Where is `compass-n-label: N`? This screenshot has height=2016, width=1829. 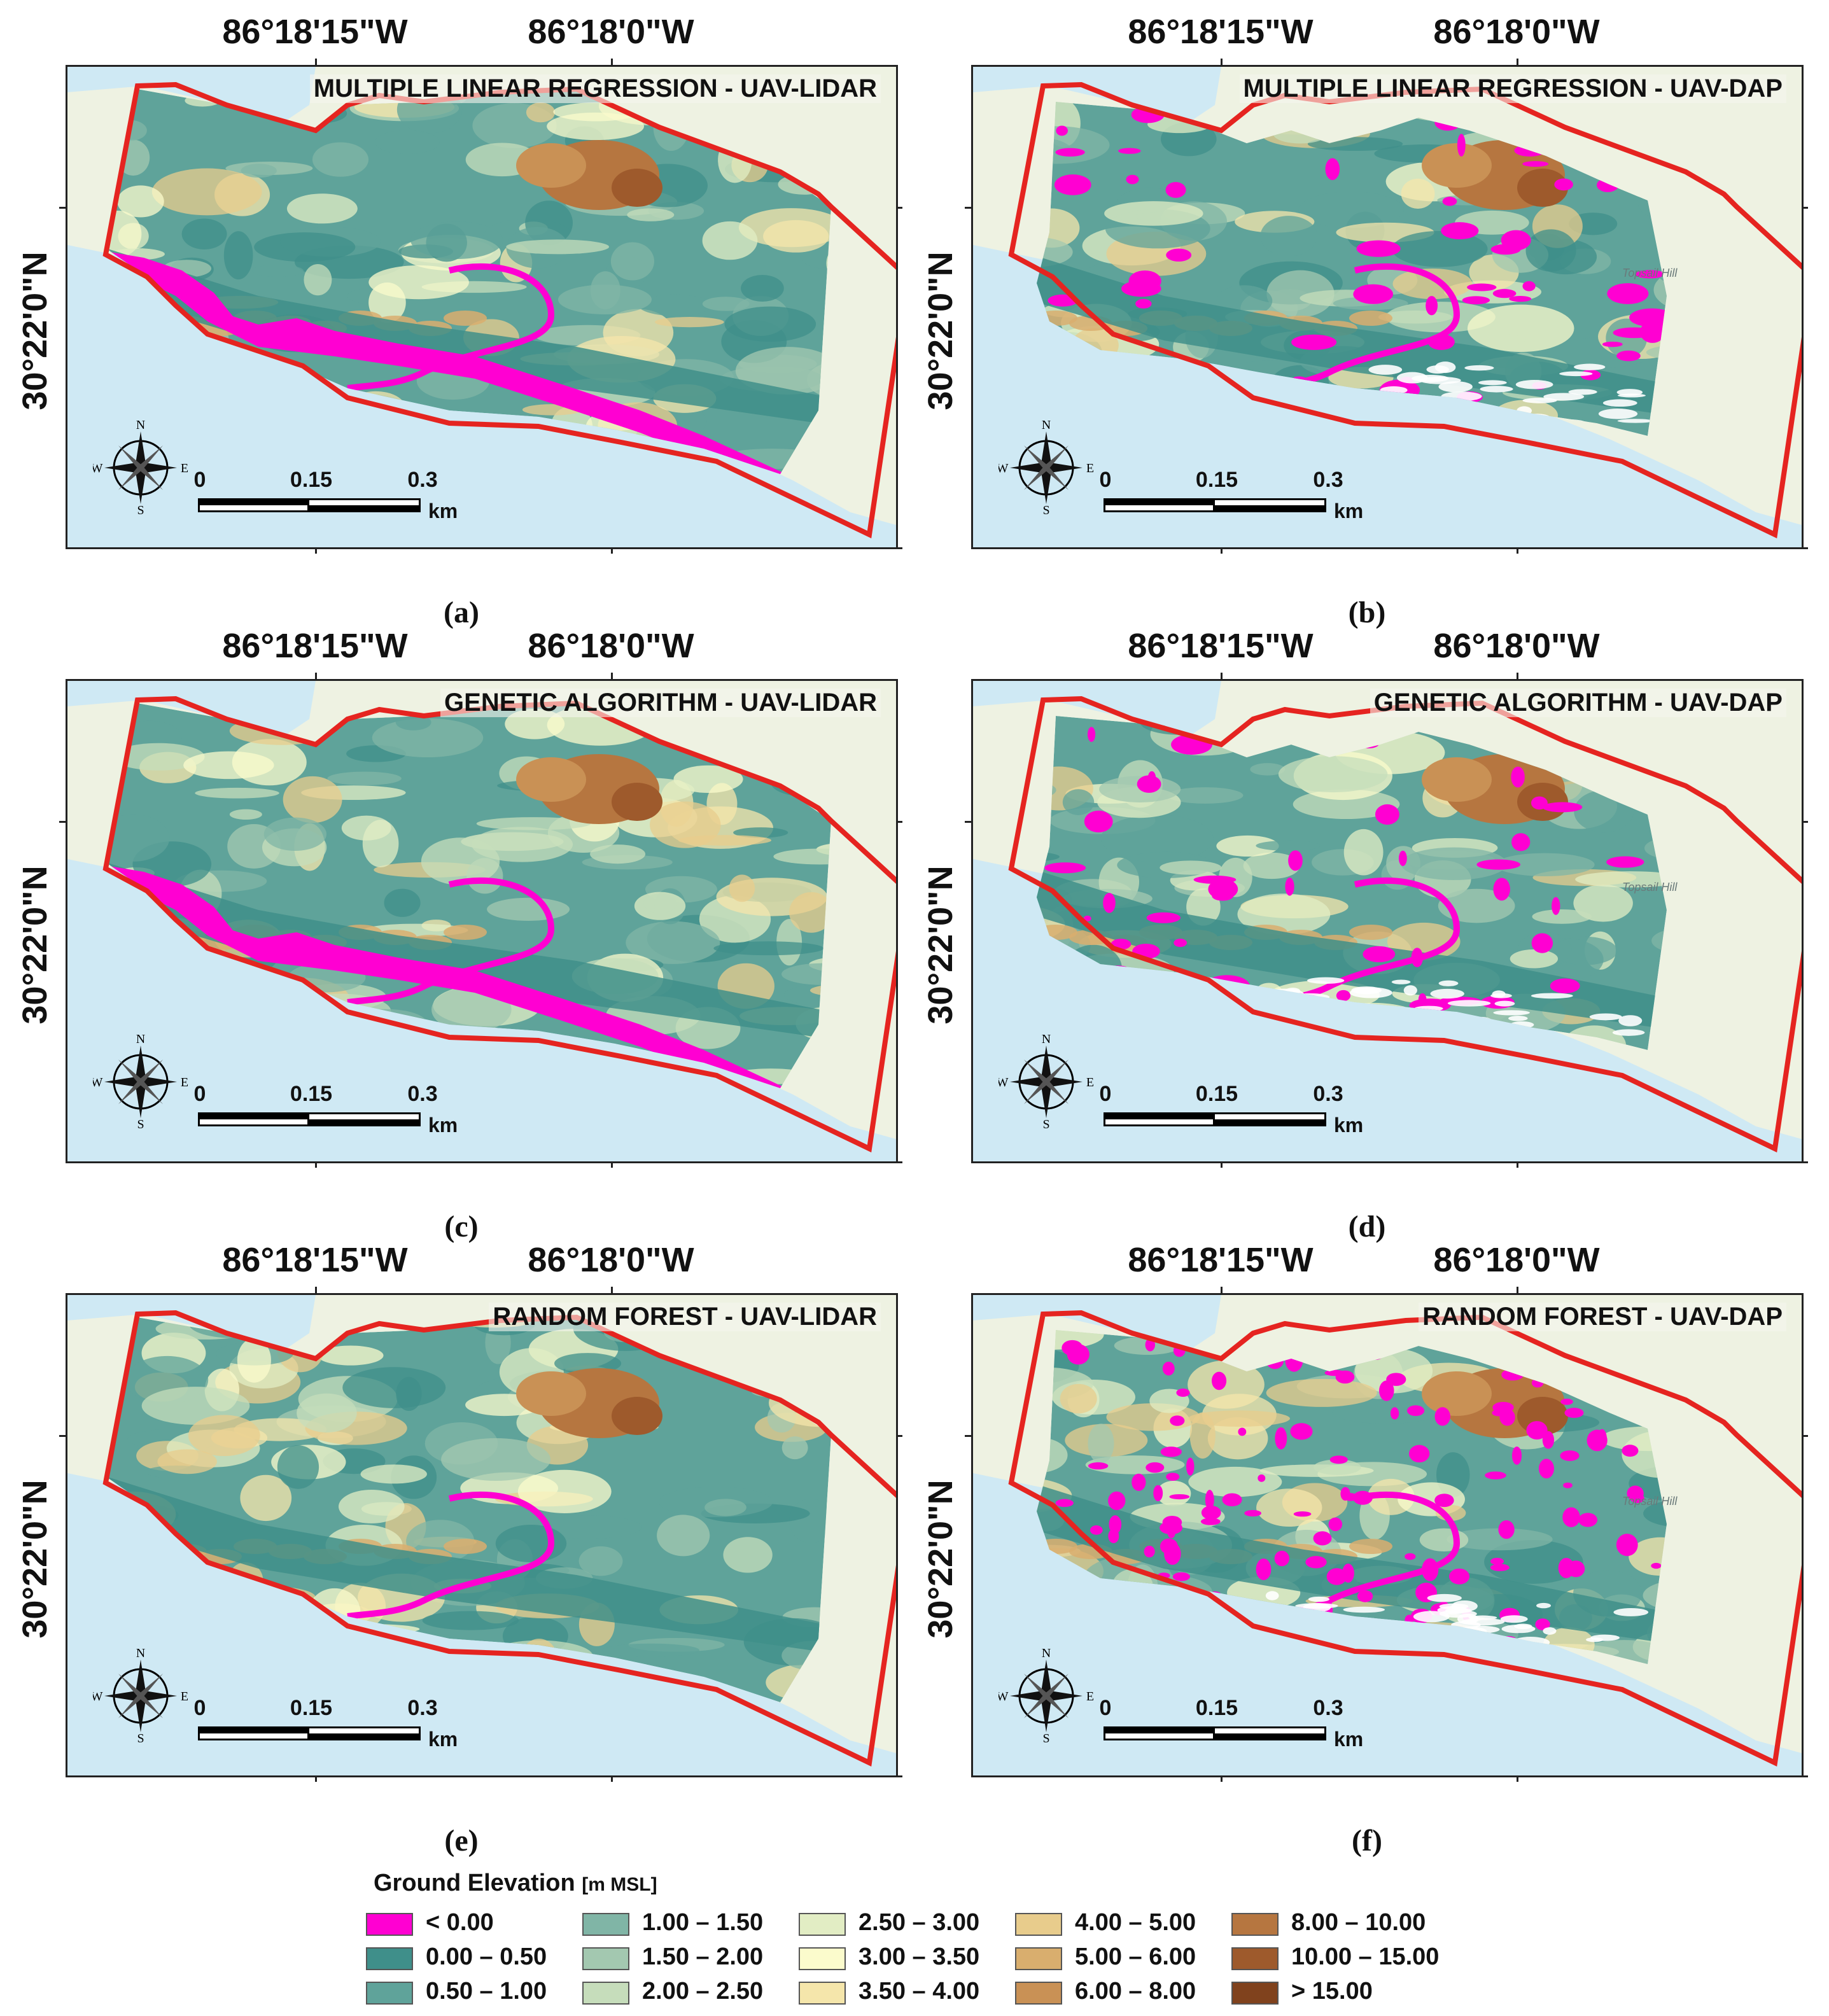
compass-n-label: N is located at coordinates (140, 426).